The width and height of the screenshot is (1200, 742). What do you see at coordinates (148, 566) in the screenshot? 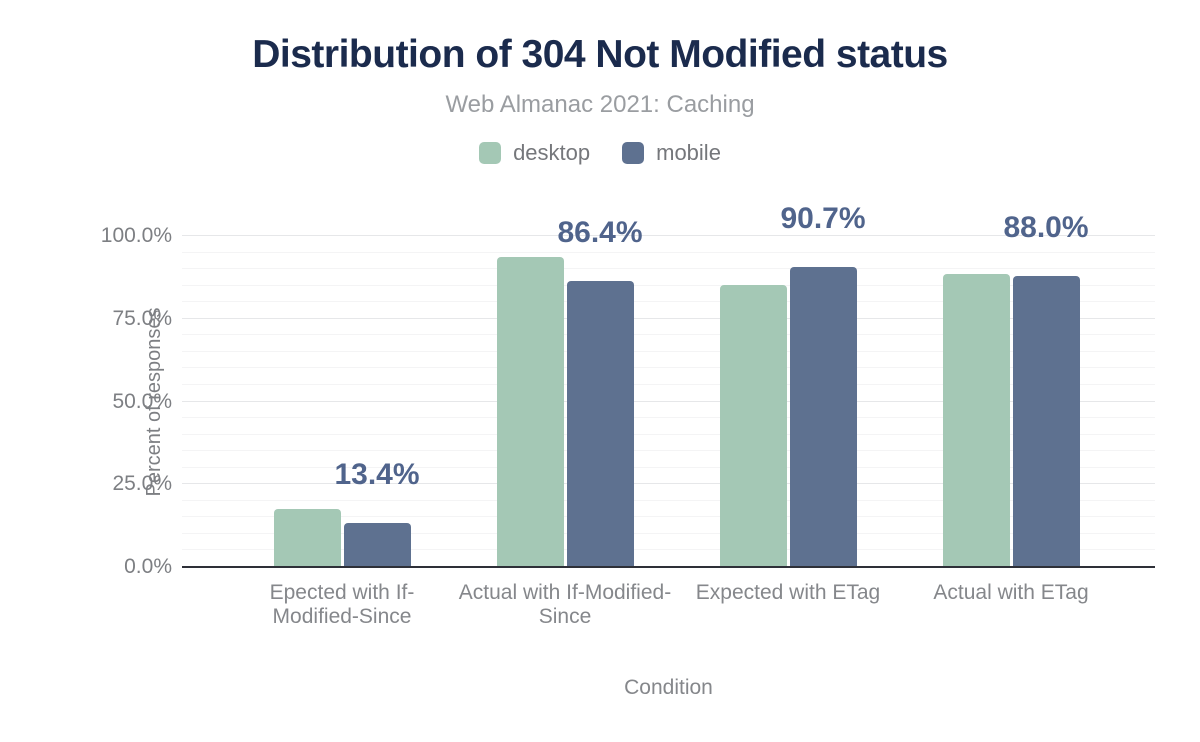
I see `y-tick-0.0%: 0.0%` at bounding box center [148, 566].